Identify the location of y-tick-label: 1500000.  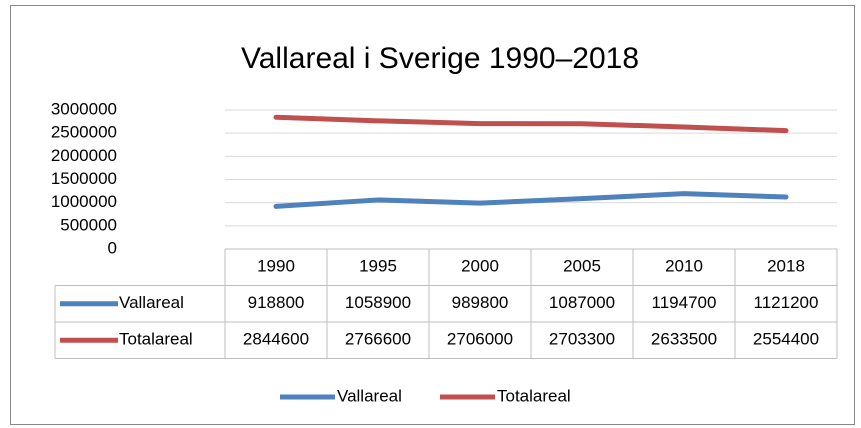
(84, 178).